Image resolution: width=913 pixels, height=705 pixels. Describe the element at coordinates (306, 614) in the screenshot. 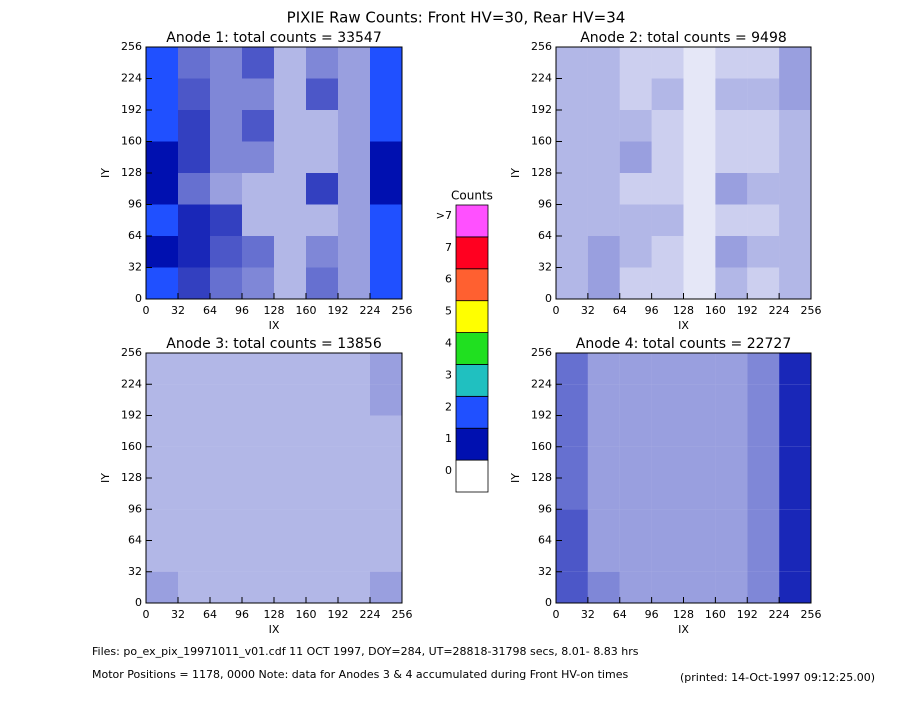

I see `x-tick-label: 160` at that location.